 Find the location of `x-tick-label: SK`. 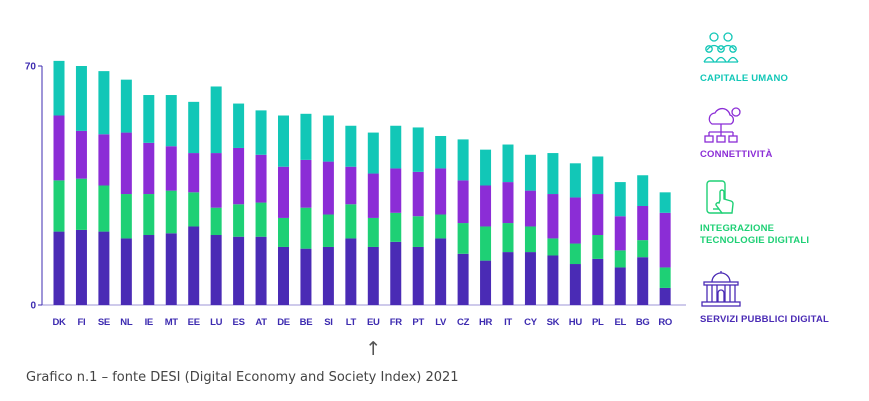

x-tick-label: SK is located at coordinates (553, 322).